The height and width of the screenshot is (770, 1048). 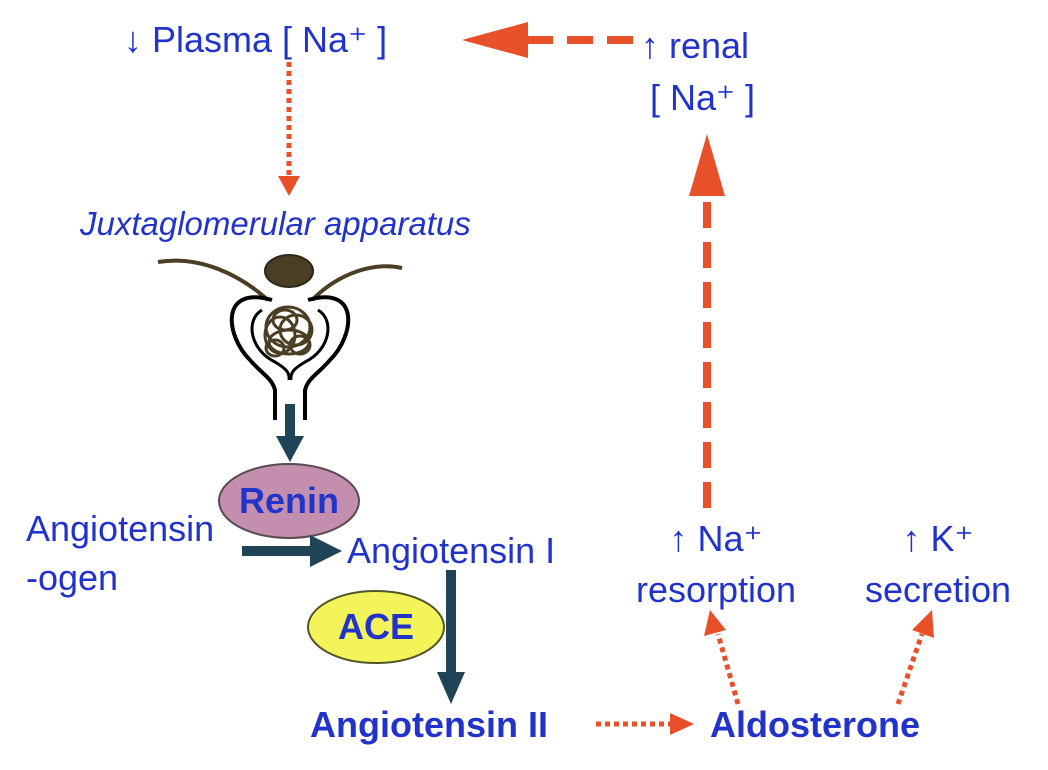 What do you see at coordinates (256, 39) in the screenshot?
I see `plasma-sodium-label: ↓ Plasma [ Na⁺ ]` at bounding box center [256, 39].